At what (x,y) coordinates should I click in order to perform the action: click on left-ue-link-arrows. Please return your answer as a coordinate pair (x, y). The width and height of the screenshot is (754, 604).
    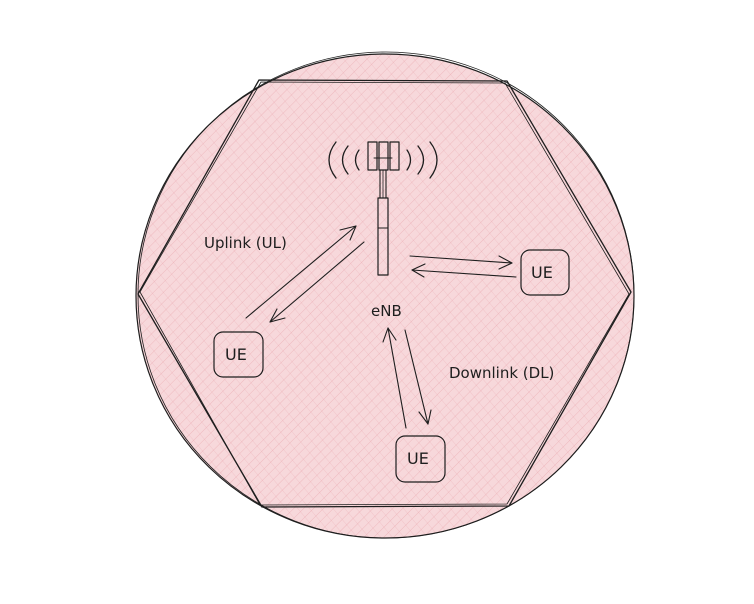
    Looking at the image, I should click on (305, 274).